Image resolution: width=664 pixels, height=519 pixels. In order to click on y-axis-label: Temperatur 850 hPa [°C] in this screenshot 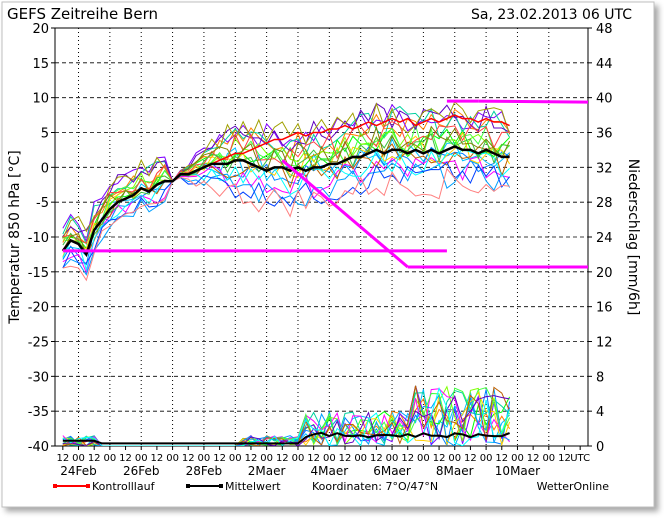, I will do `click(15, 237)`.